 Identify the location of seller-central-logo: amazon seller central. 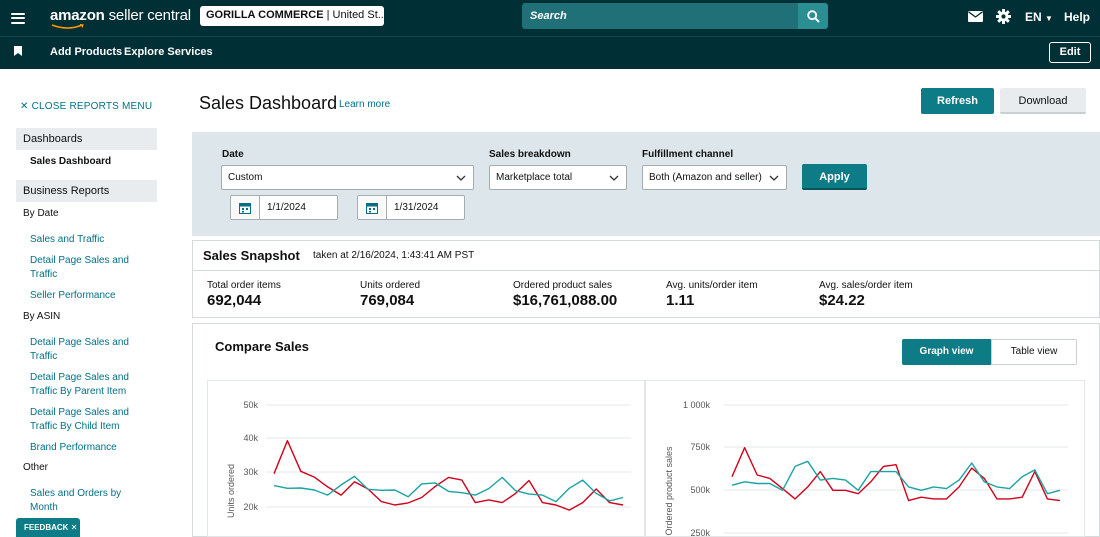
(120, 15).